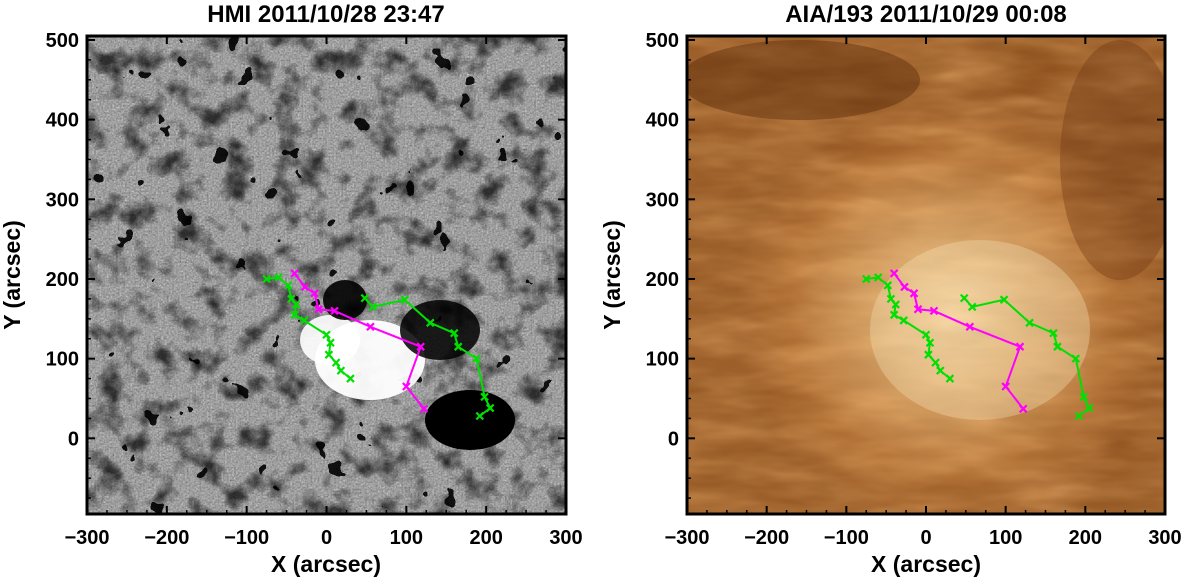  I want to click on aia-title: AIA/193 2011/10/29 00:08, so click(926, 14).